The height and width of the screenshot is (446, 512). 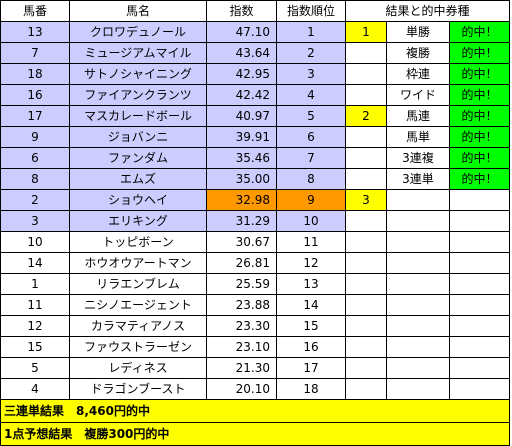 I want to click on table-row: 12 カラマティアノス 23.30 15, so click(x=255, y=326).